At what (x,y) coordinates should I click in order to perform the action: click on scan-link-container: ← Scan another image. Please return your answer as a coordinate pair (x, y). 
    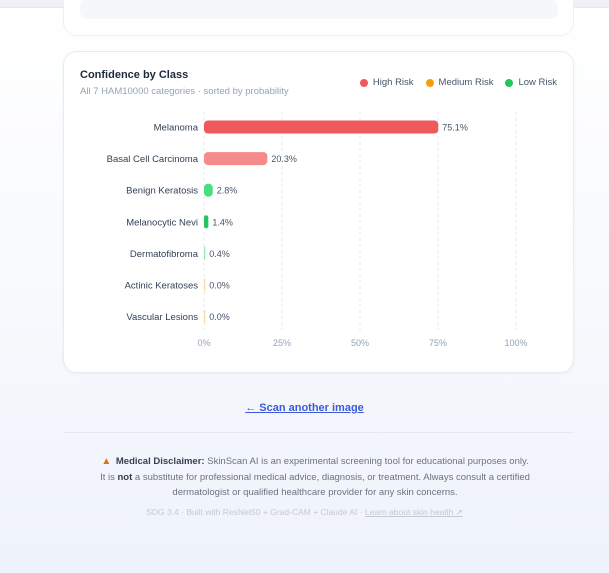
    Looking at the image, I should click on (304, 407).